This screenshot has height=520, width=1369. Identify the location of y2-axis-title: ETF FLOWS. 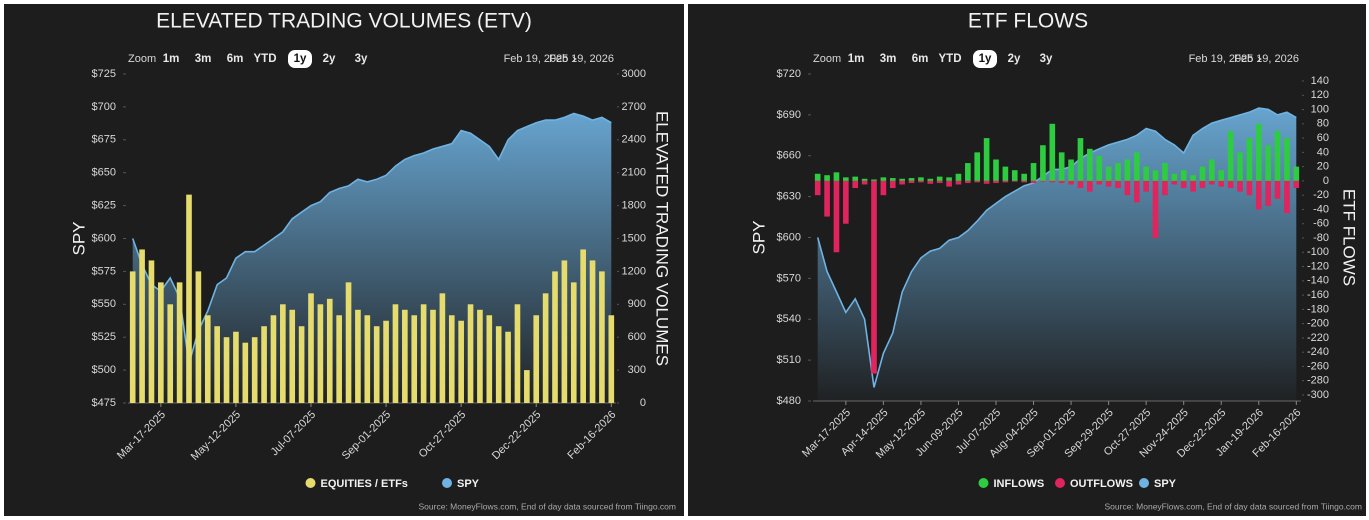
(1349, 237).